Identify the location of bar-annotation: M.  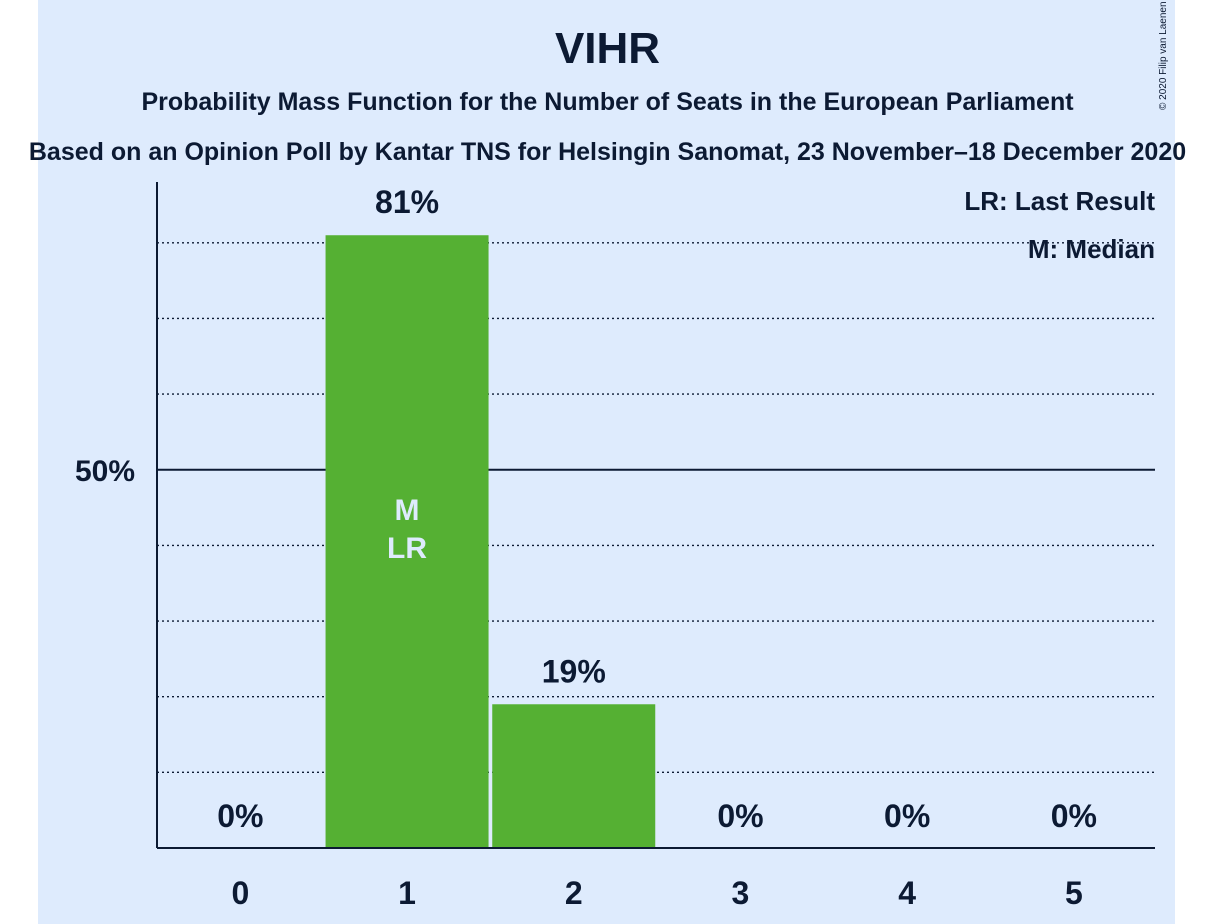
(407, 510).